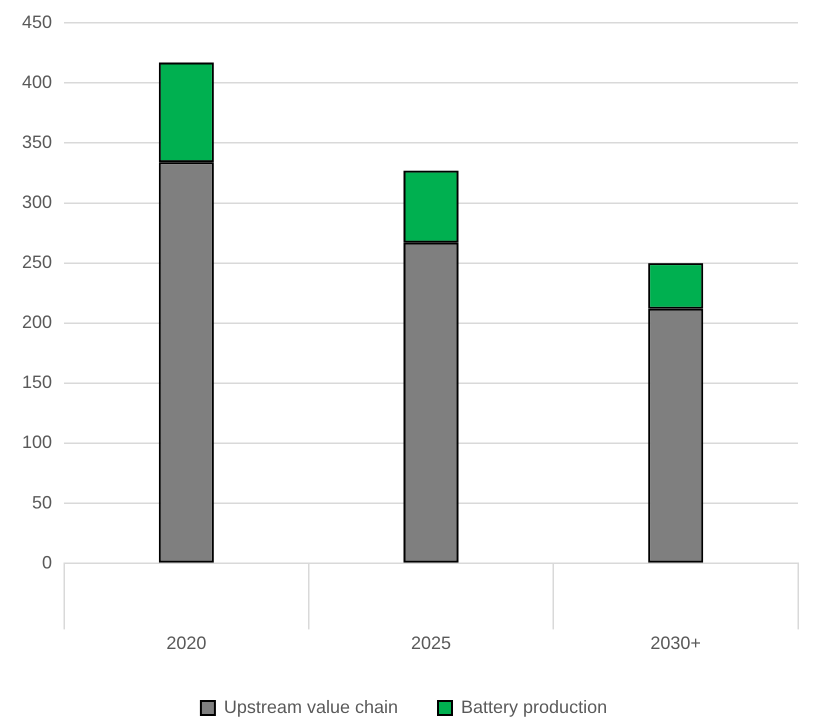 The height and width of the screenshot is (727, 813). What do you see at coordinates (186, 643) in the screenshot?
I see `x-tick-label: 2020` at bounding box center [186, 643].